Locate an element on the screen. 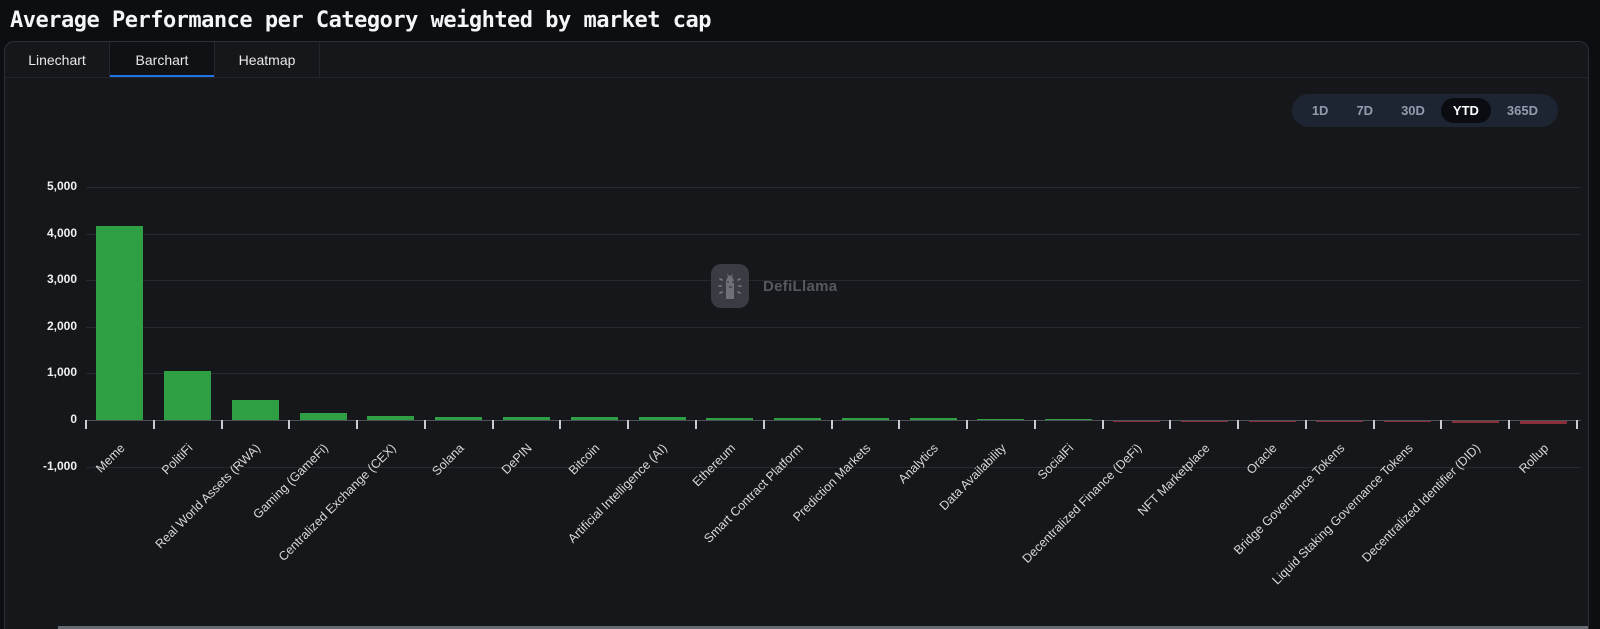  bar-politifi is located at coordinates (188, 395).